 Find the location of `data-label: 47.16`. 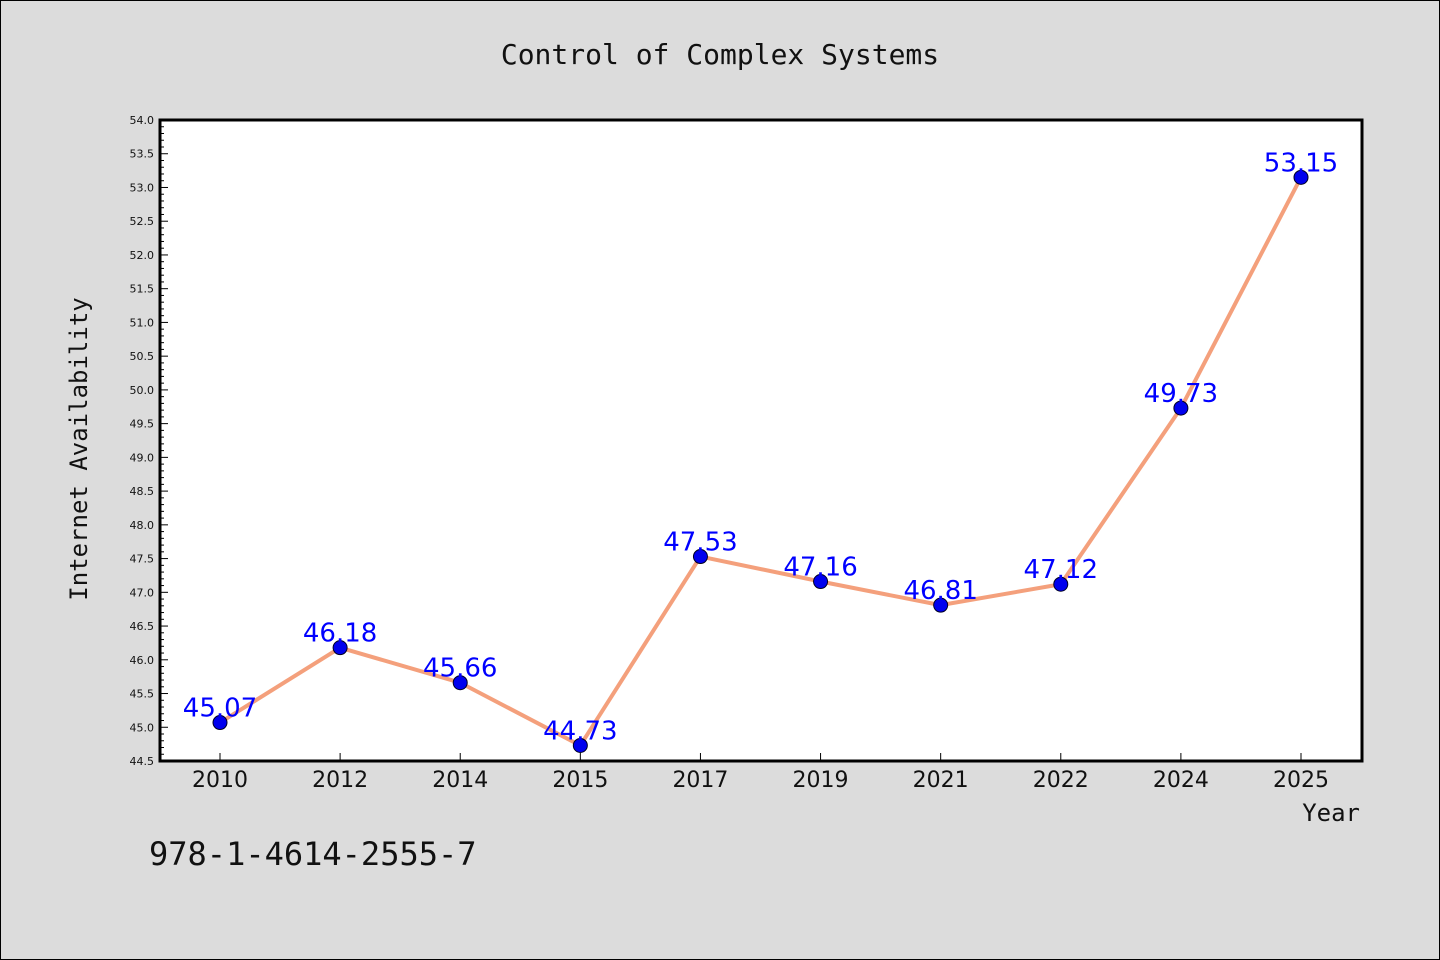

data-label: 47.16 is located at coordinates (820, 568).